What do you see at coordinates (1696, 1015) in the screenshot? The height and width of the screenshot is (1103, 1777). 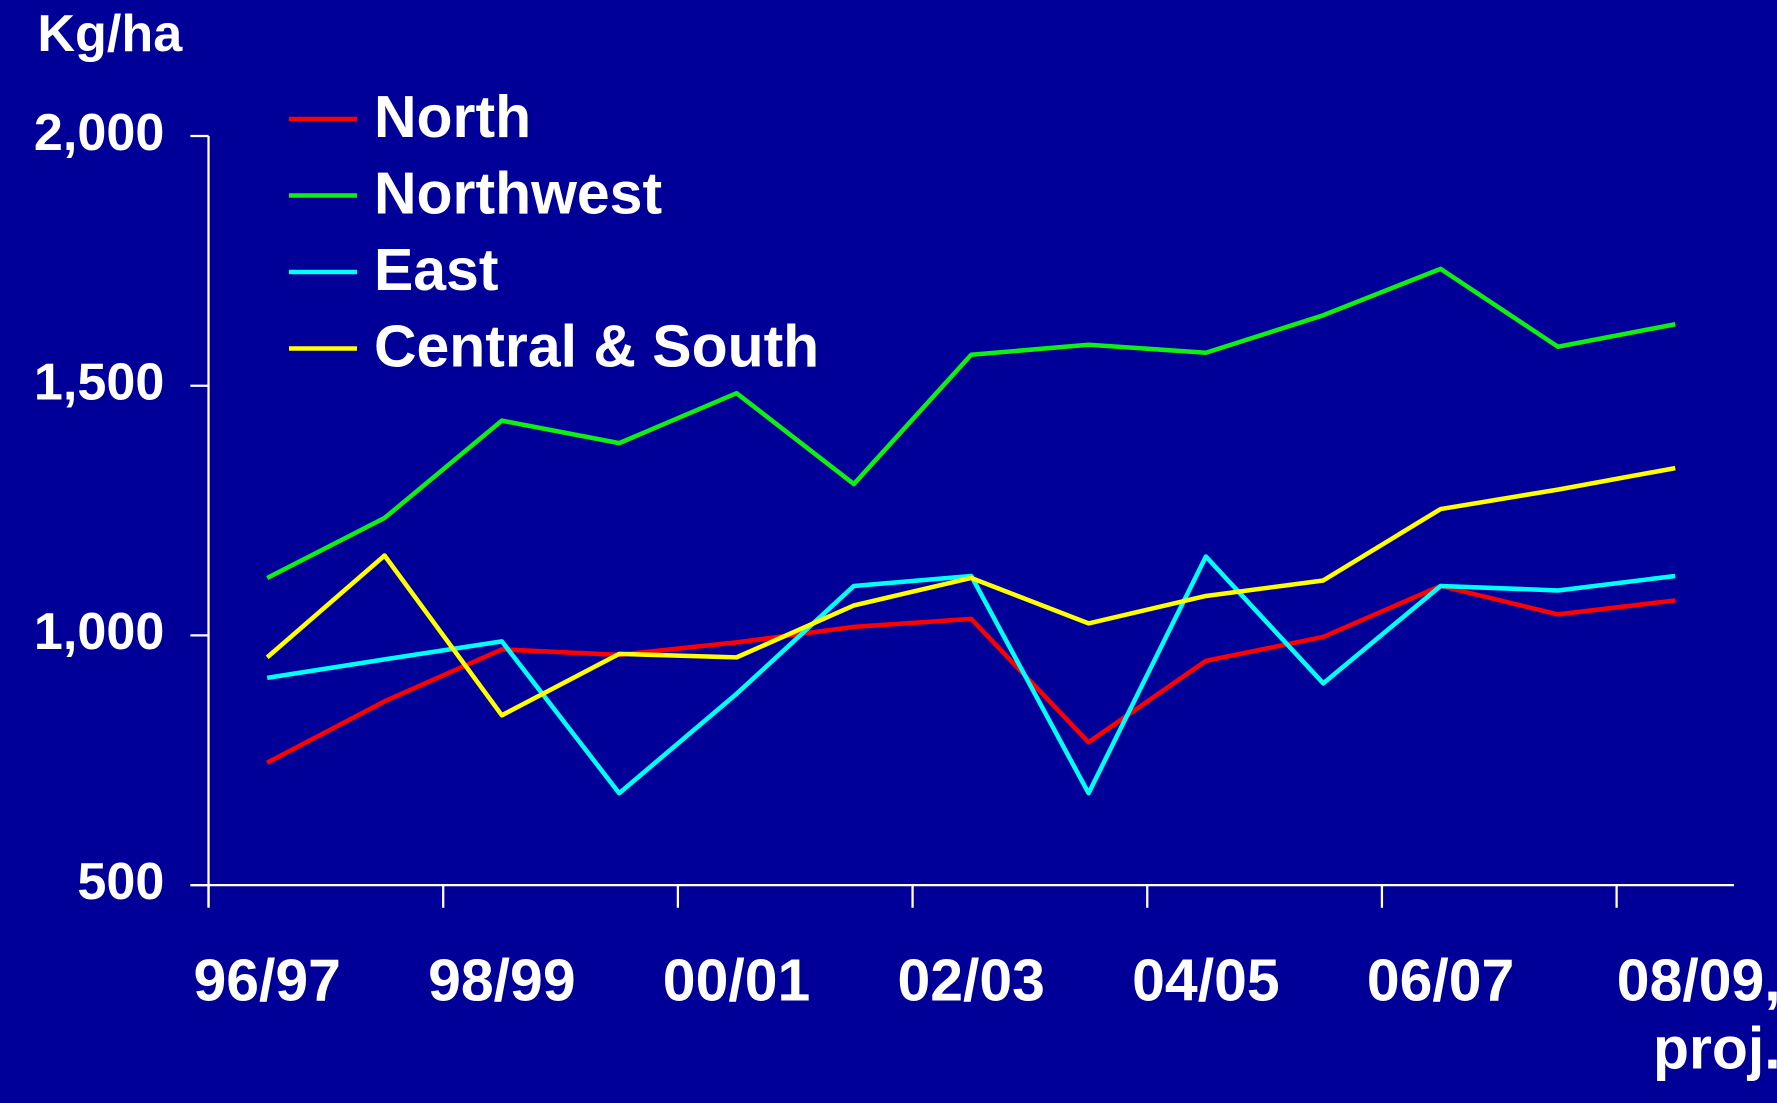 I see `x-tick-label: 08/09, proj.` at bounding box center [1696, 1015].